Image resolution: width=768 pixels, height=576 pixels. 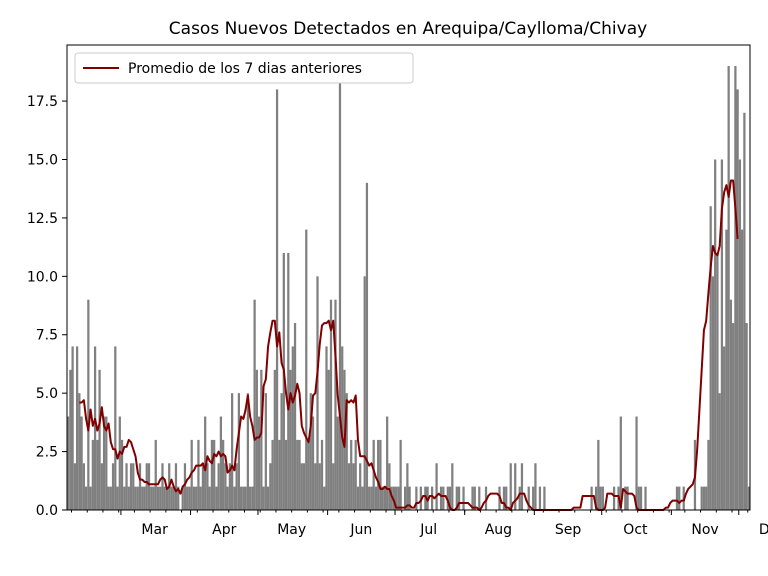 I want to click on x-tick-label: Jul, so click(x=428, y=530).